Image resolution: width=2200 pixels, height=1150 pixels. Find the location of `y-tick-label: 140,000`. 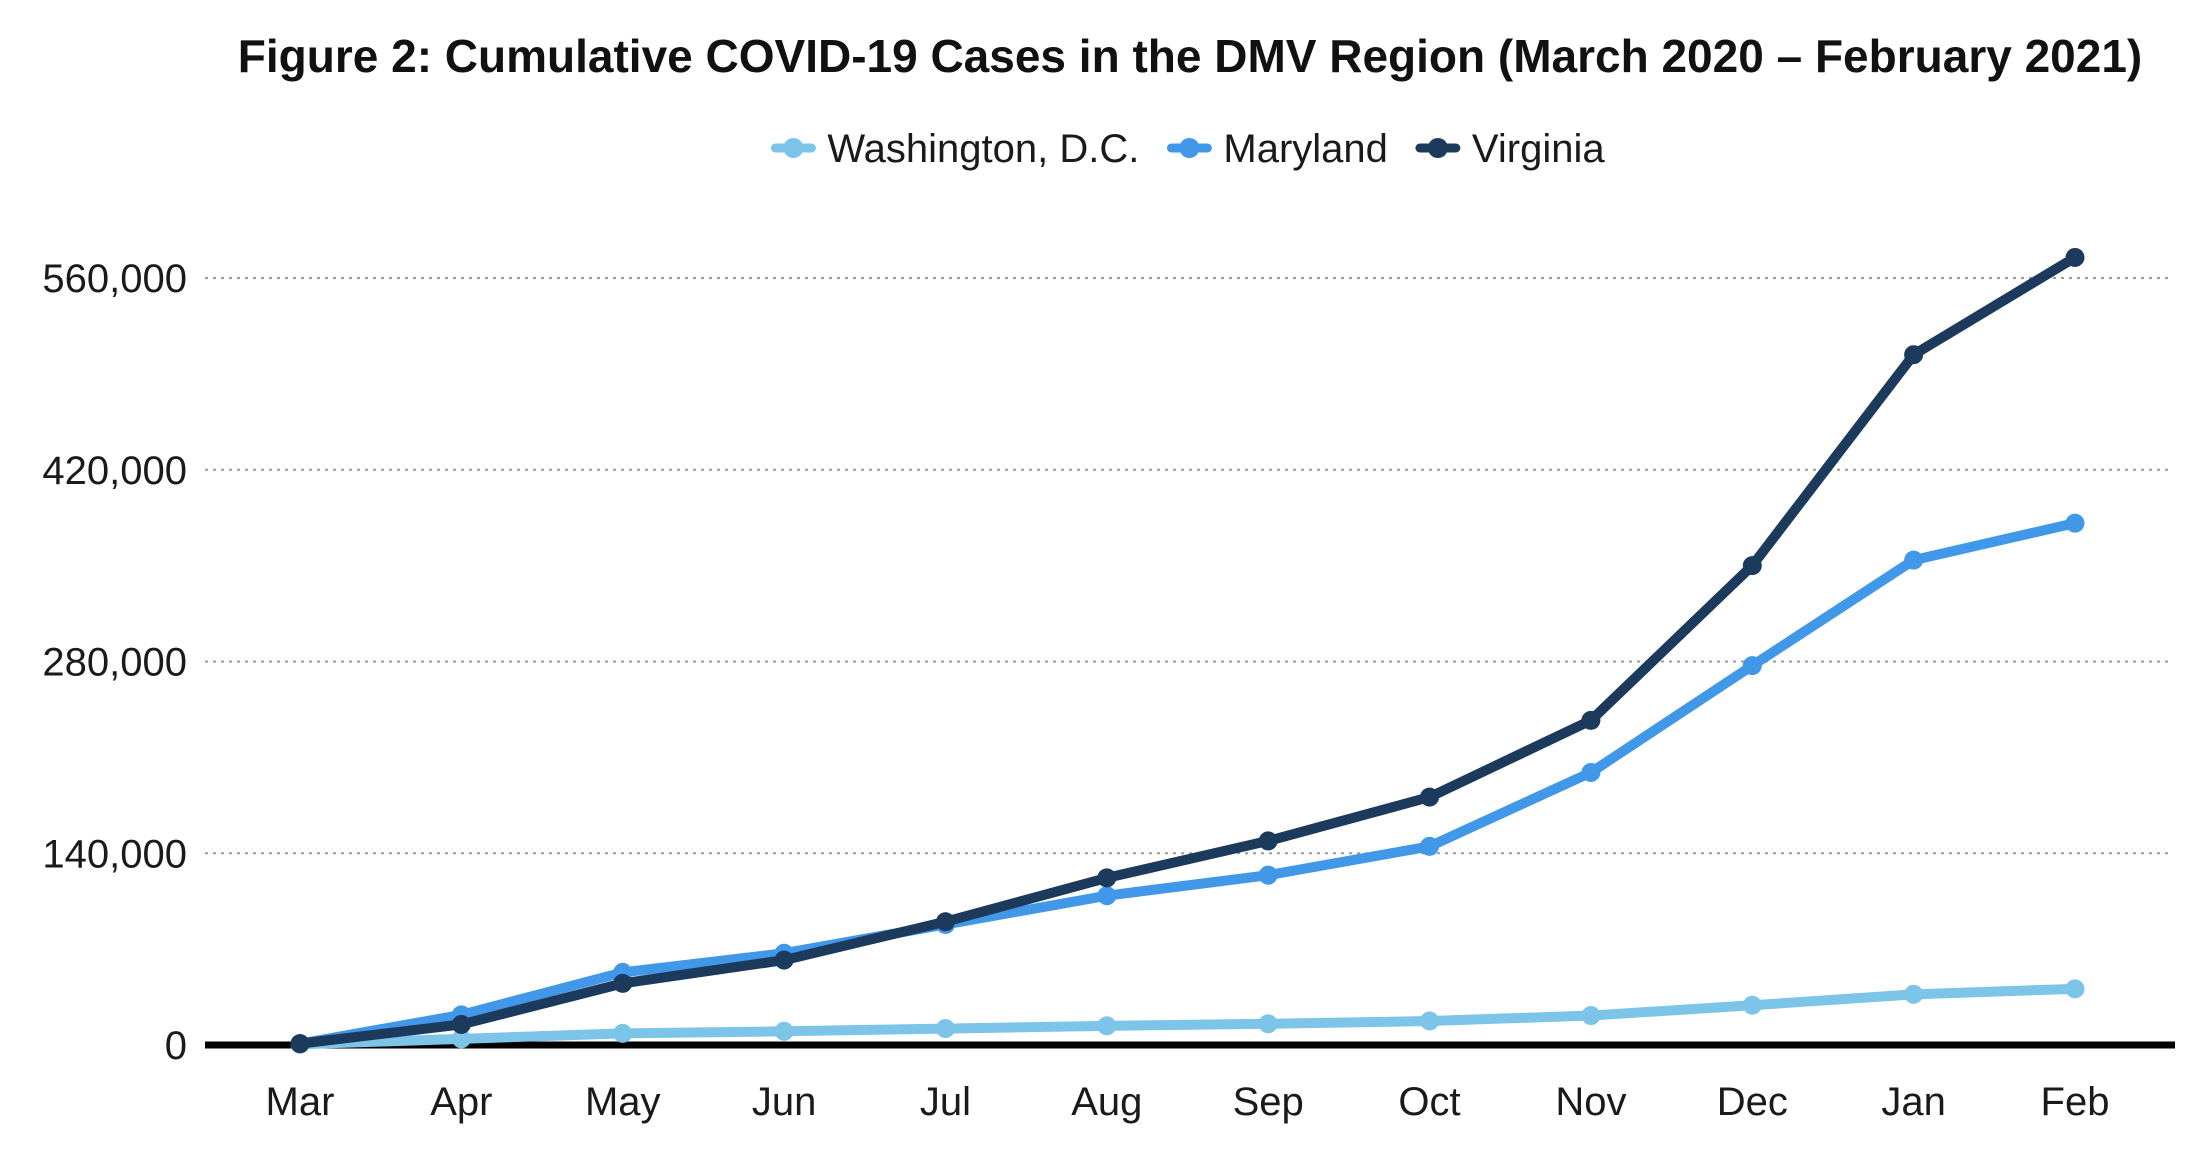

y-tick-label: 140,000 is located at coordinates (114, 854).